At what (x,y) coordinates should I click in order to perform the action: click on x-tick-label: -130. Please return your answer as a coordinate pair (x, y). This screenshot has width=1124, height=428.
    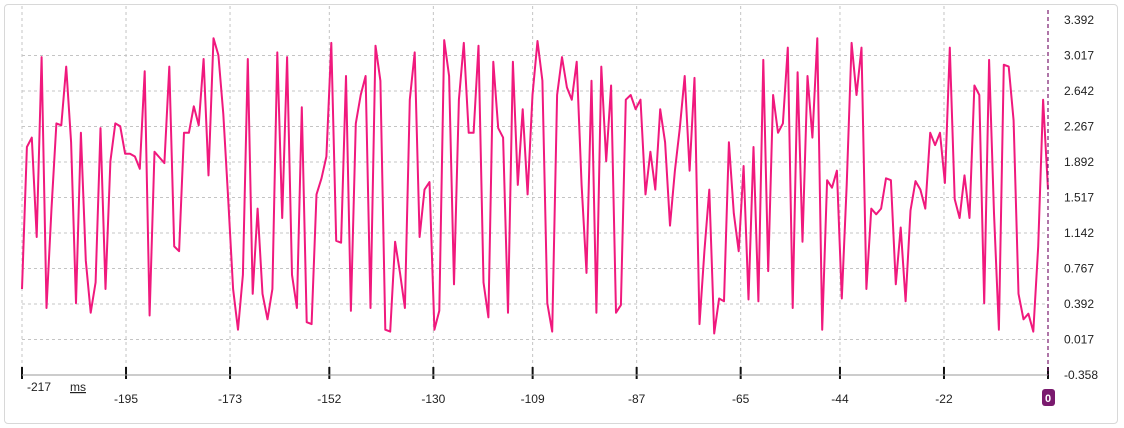
    Looking at the image, I should click on (433, 399).